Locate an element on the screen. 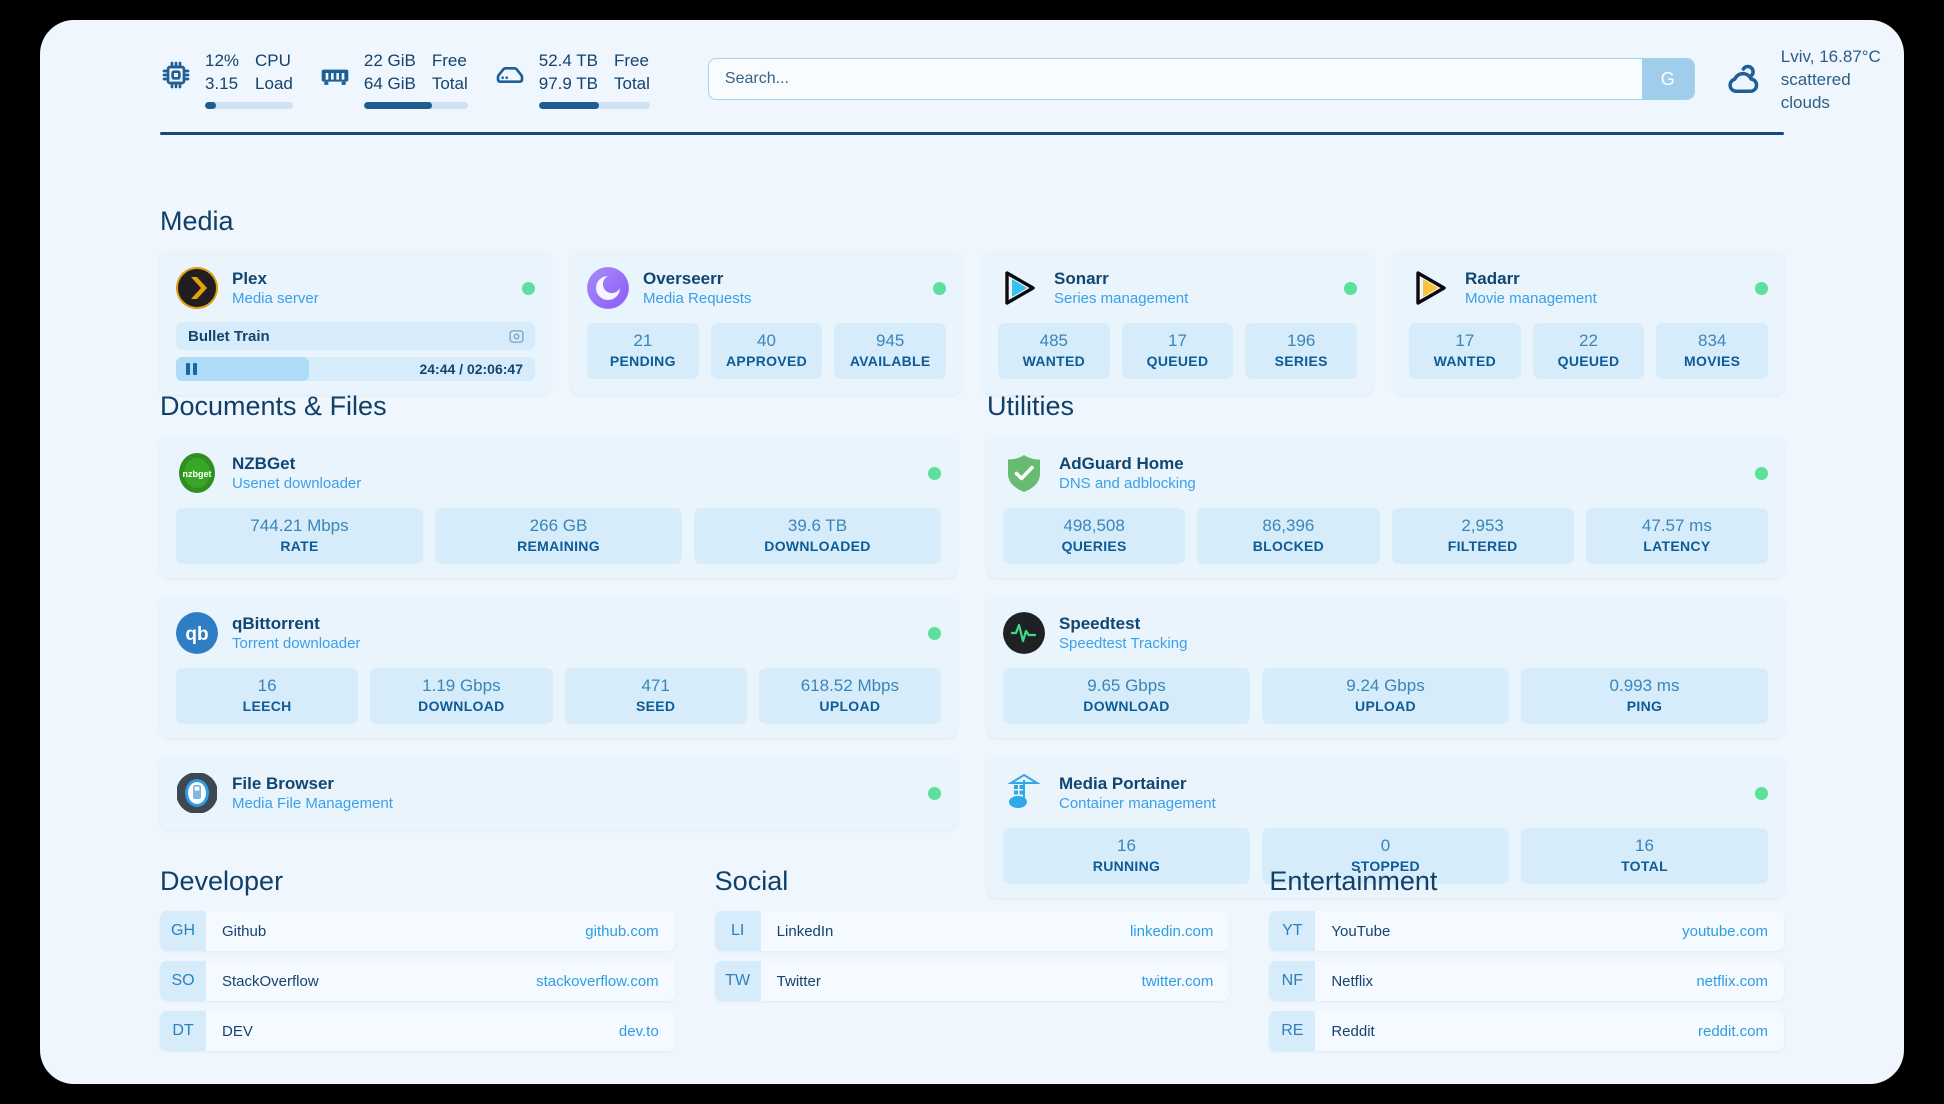 The width and height of the screenshot is (1944, 1104). stat-label: BLOCKED is located at coordinates (1288, 546).